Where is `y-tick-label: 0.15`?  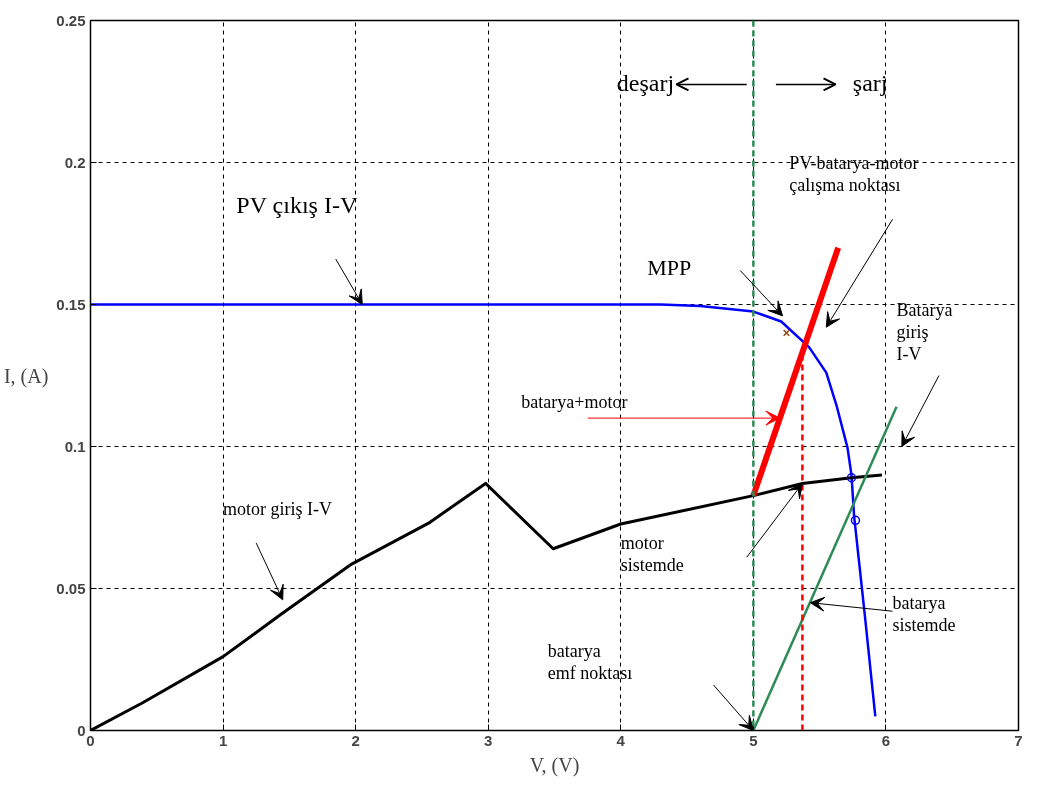 y-tick-label: 0.15 is located at coordinates (71, 304).